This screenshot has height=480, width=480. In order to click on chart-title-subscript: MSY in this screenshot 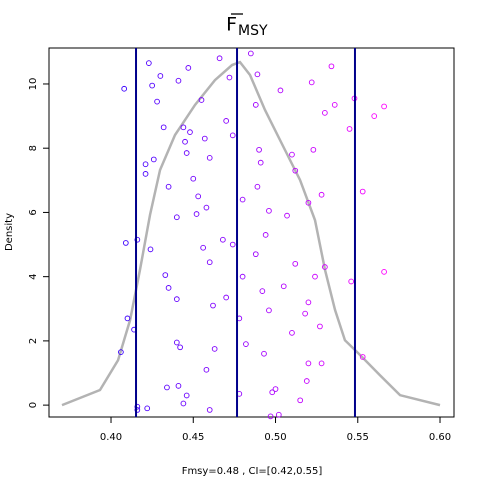, I will do `click(253, 31)`.